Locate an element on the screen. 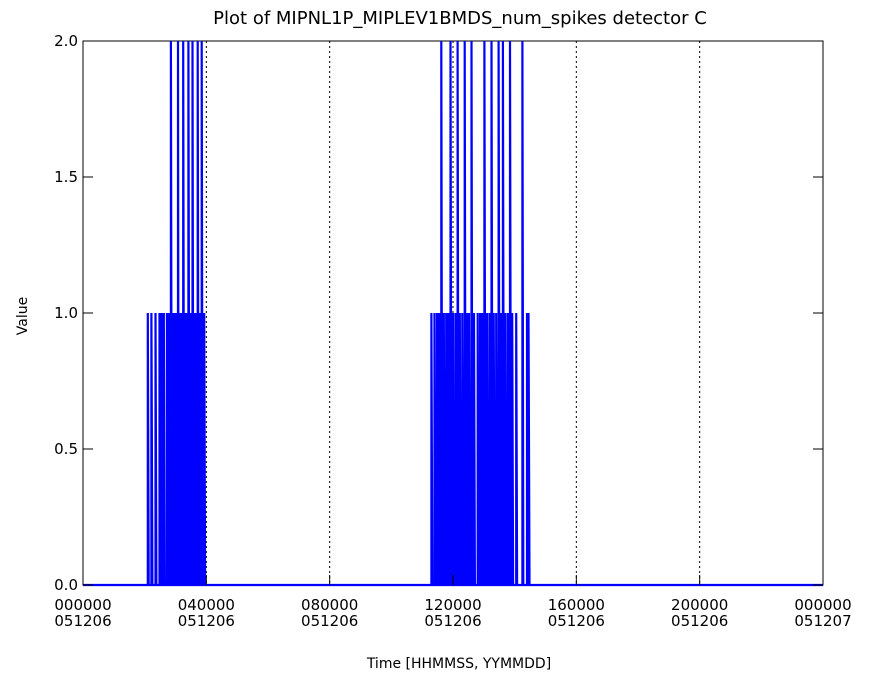 The image size is (873, 675). x-tick-label-date: 051207 is located at coordinates (822, 621).